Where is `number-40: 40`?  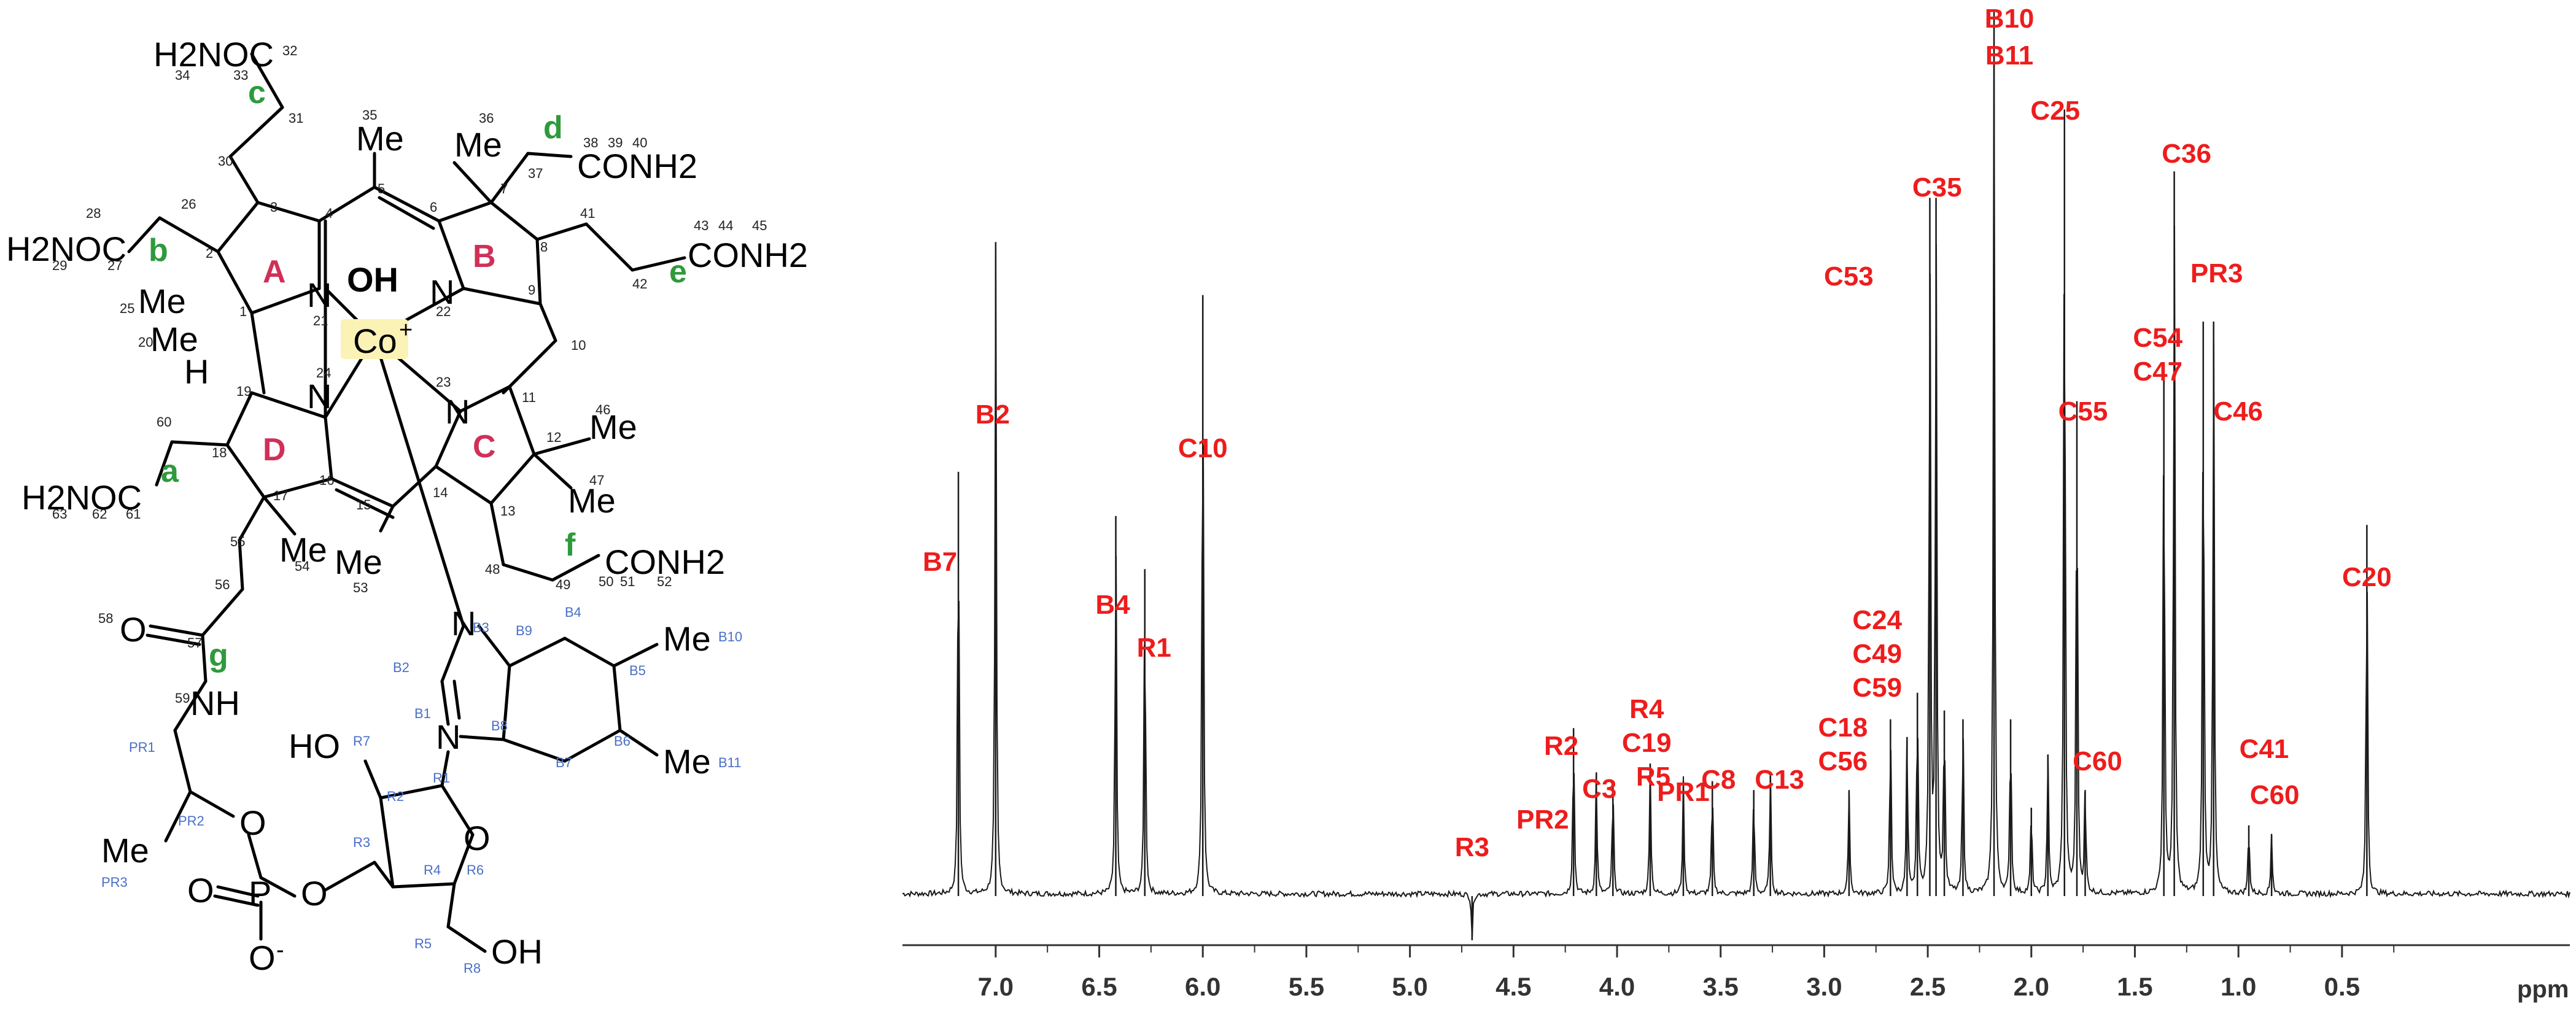
number-40: 40 is located at coordinates (639, 142).